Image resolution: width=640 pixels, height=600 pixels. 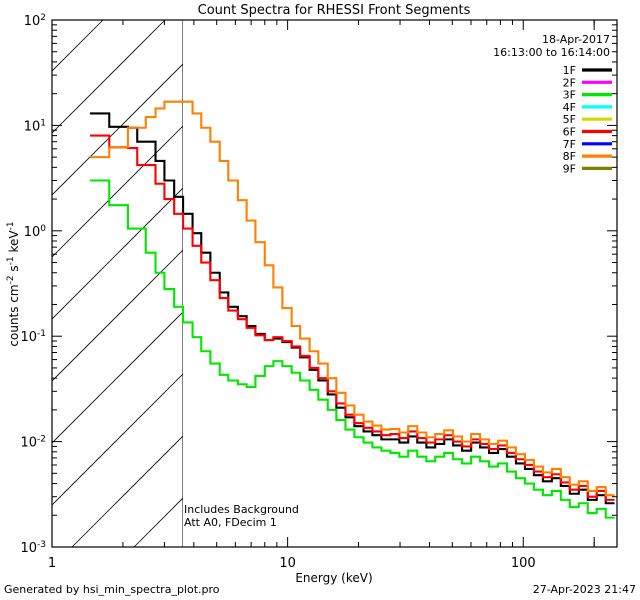 I want to click on legend-label-1f: 1F, so click(x=569, y=70).